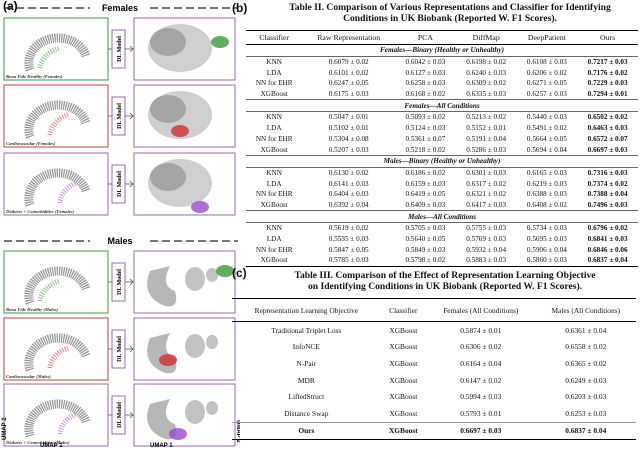 Image resolution: width=640 pixels, height=451 pixels. Describe the element at coordinates (425, 239) in the screenshot. I see `table-cell: 0.5640 ± 0.05` at that location.